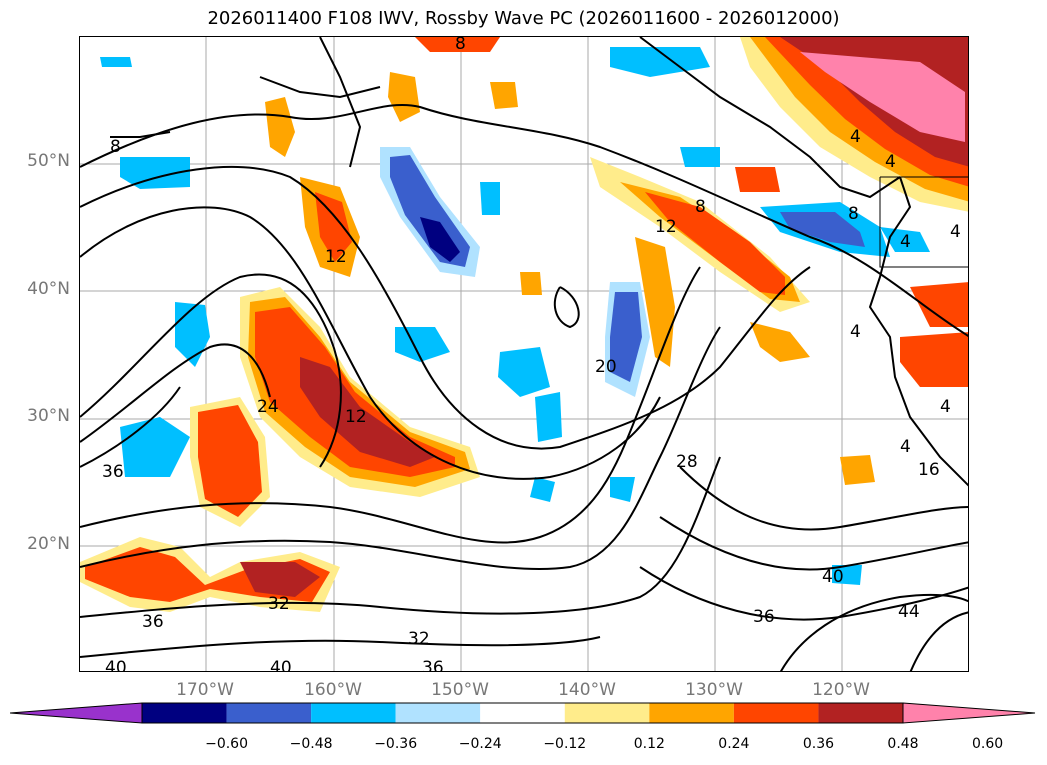 This screenshot has height=765, width=1047. What do you see at coordinates (734, 744) in the screenshot?
I see `colorbar-tick-label: 0.24` at bounding box center [734, 744].